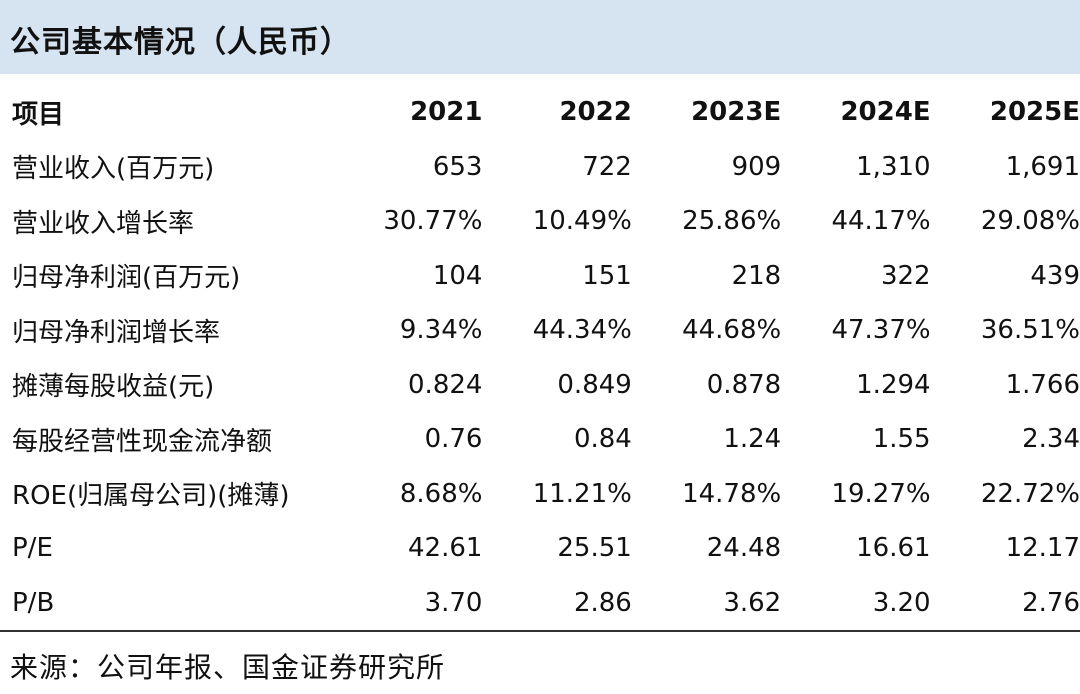 This screenshot has width=1080, height=694. I want to click on cell-value: 151, so click(607, 275).